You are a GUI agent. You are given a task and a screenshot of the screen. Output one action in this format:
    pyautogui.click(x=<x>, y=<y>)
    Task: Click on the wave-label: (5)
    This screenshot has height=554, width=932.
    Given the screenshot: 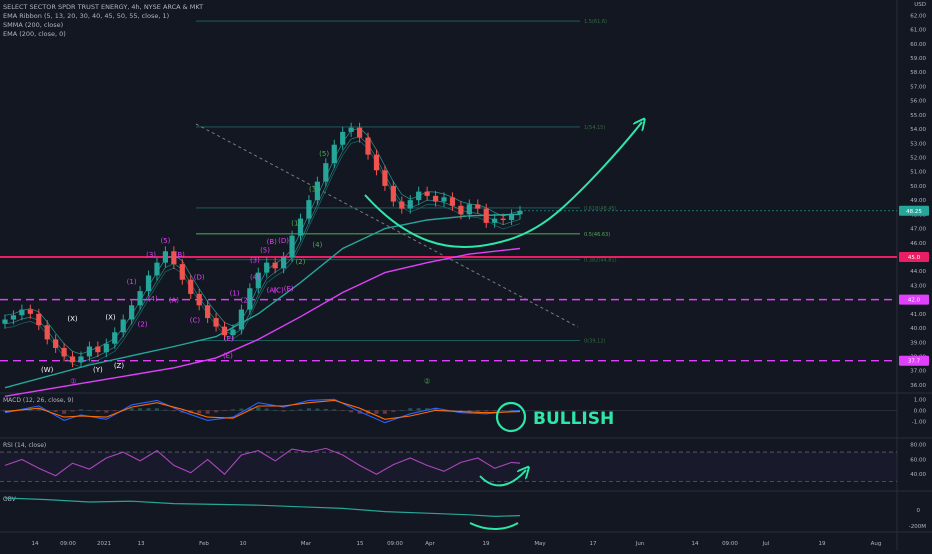 What is the action you would take?
    pyautogui.click(x=265, y=251)
    